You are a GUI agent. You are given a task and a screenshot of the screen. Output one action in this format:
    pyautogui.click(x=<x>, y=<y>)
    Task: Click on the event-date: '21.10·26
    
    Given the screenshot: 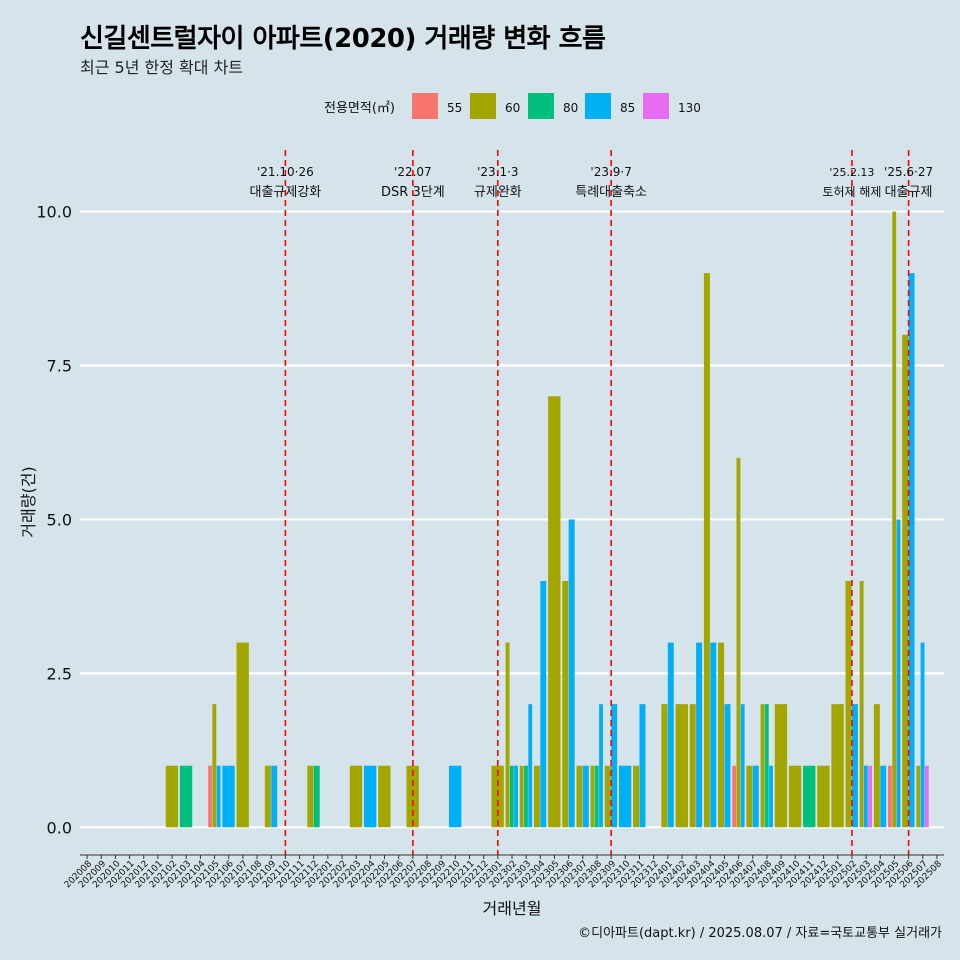 What is the action you would take?
    pyautogui.click(x=285, y=172)
    